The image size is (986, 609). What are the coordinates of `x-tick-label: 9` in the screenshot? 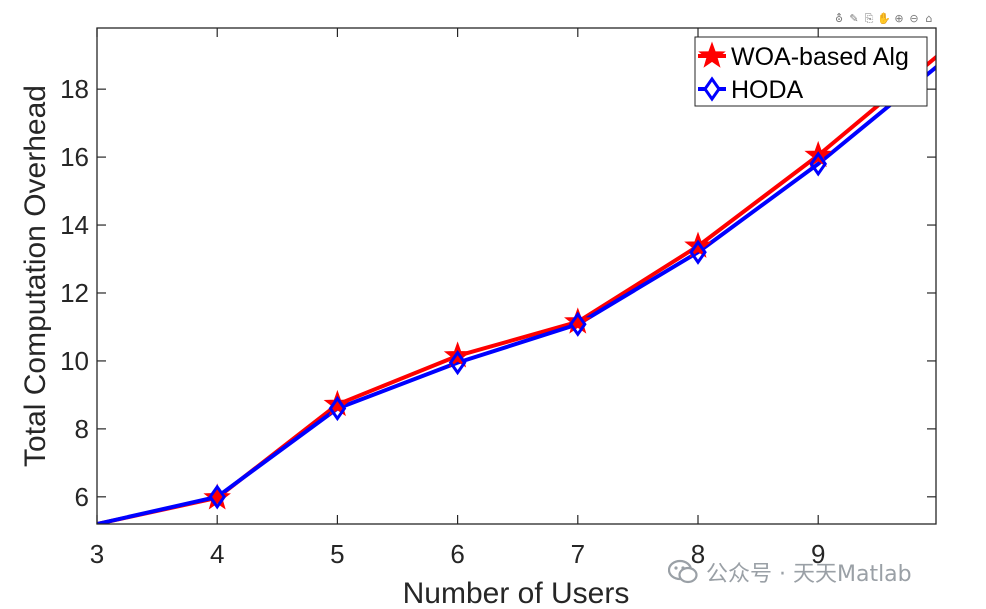 It's located at (818, 554).